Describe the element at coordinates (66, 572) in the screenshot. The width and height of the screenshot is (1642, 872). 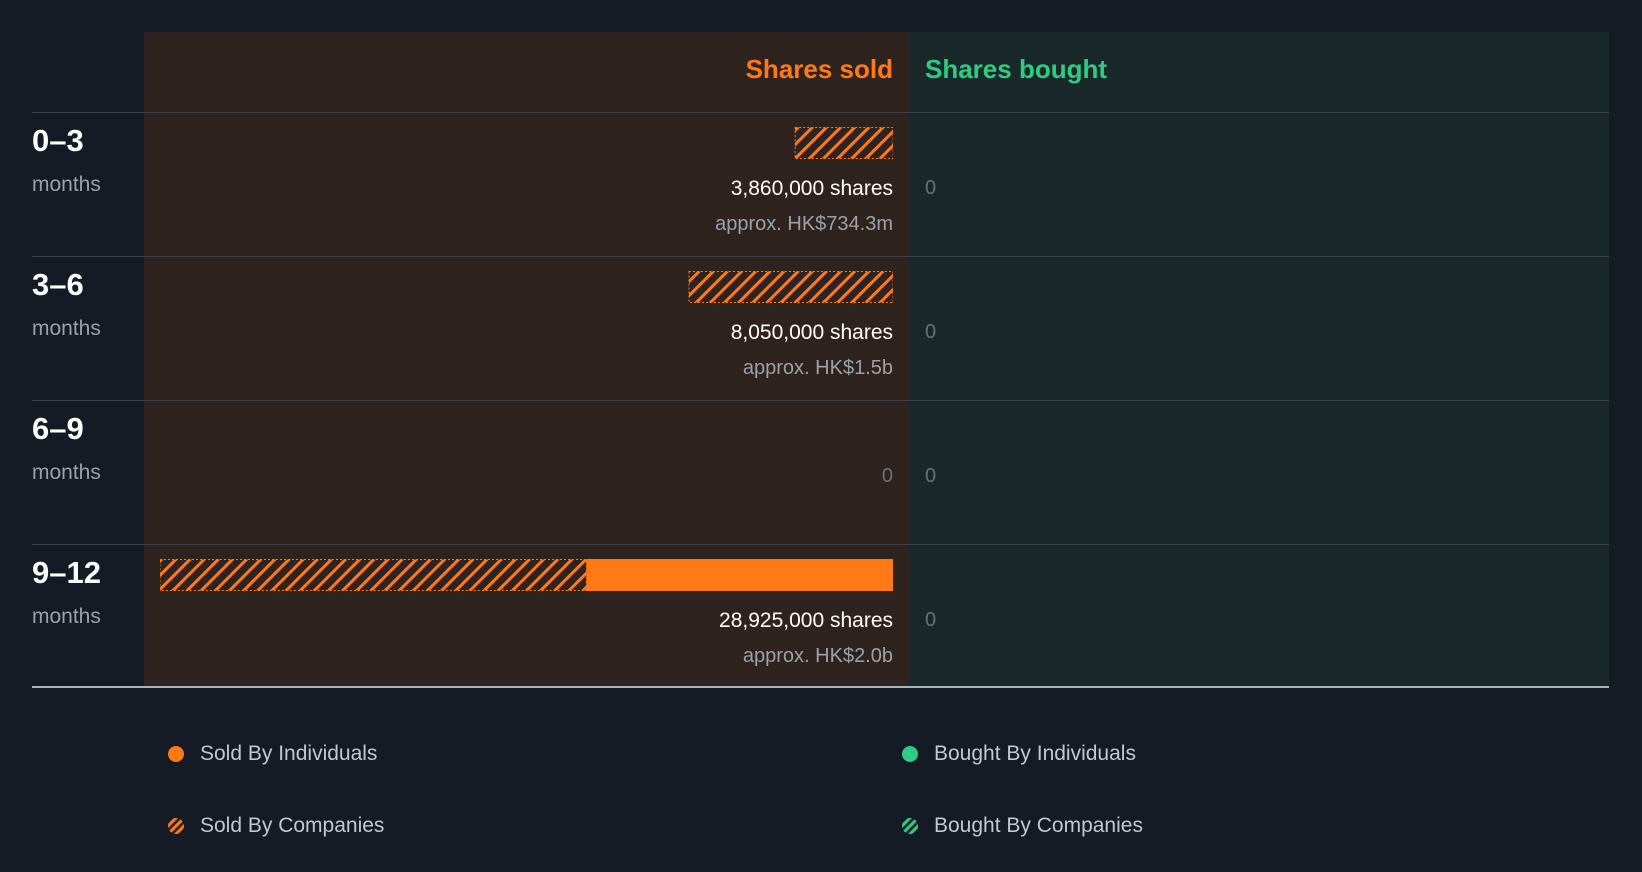
I see `period-label: 9–12` at that location.